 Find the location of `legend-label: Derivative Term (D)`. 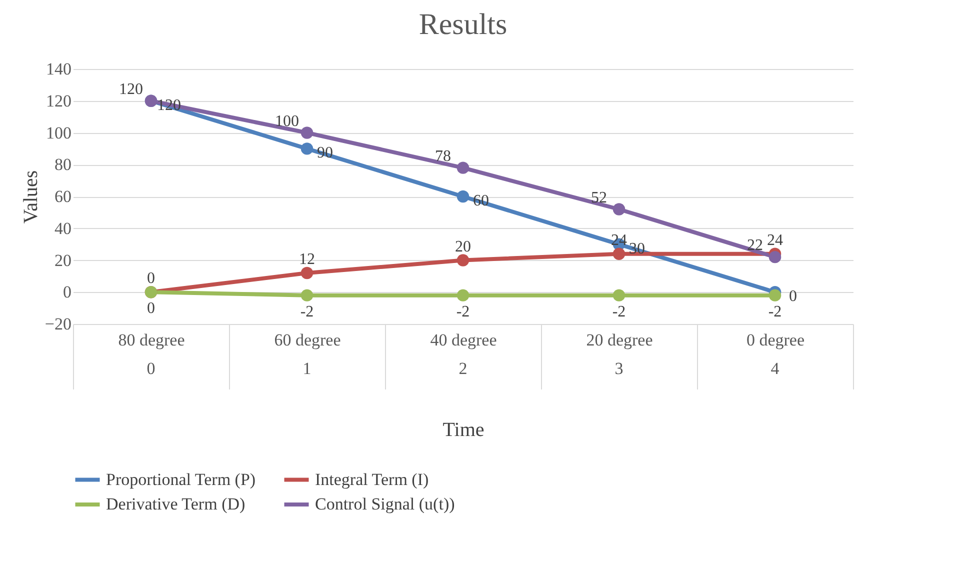

legend-label: Derivative Term (D) is located at coordinates (176, 504).